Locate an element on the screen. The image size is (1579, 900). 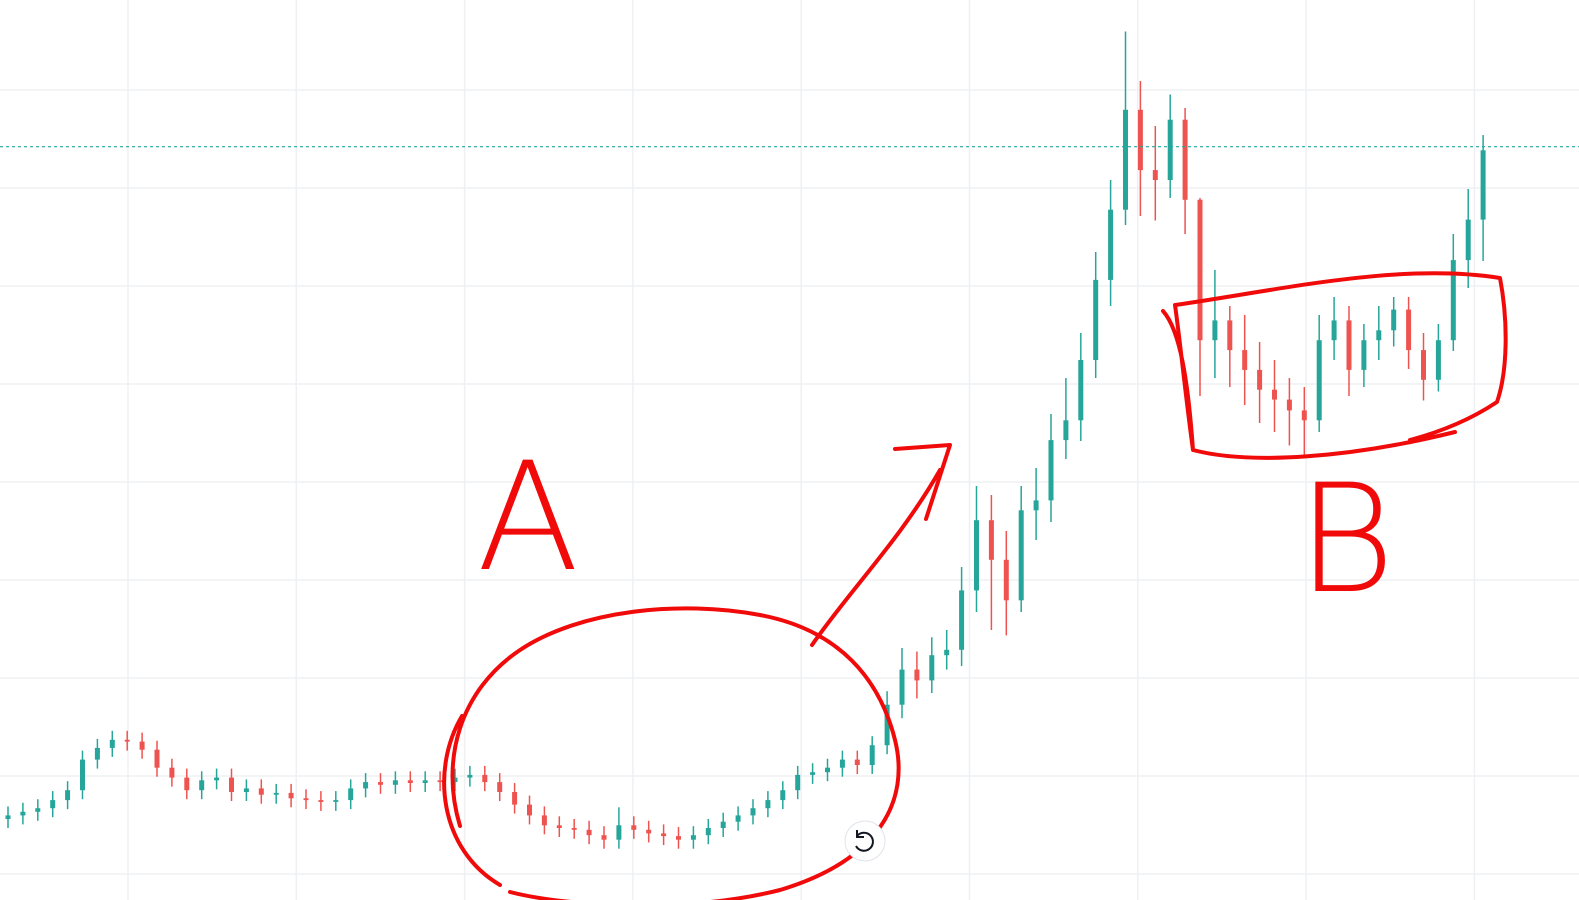
reset-icon is located at coordinates (864, 841).